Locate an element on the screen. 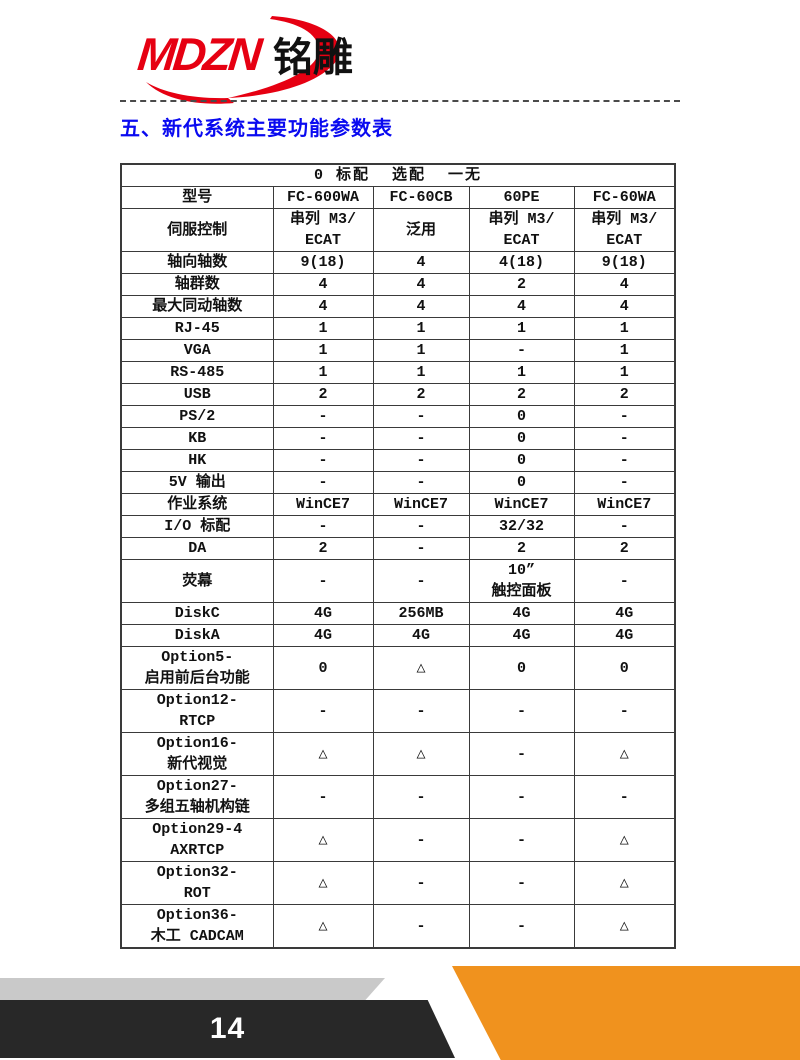 This screenshot has height=1060, width=800. row-label: 作业系统 is located at coordinates (197, 504).